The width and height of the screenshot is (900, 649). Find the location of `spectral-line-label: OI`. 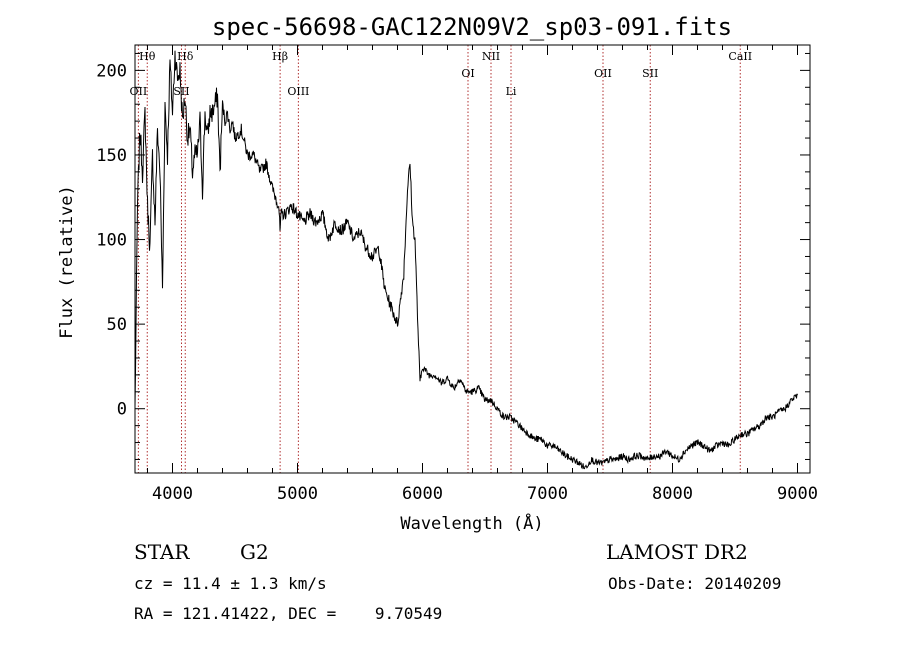

spectral-line-label: OI is located at coordinates (467, 73).